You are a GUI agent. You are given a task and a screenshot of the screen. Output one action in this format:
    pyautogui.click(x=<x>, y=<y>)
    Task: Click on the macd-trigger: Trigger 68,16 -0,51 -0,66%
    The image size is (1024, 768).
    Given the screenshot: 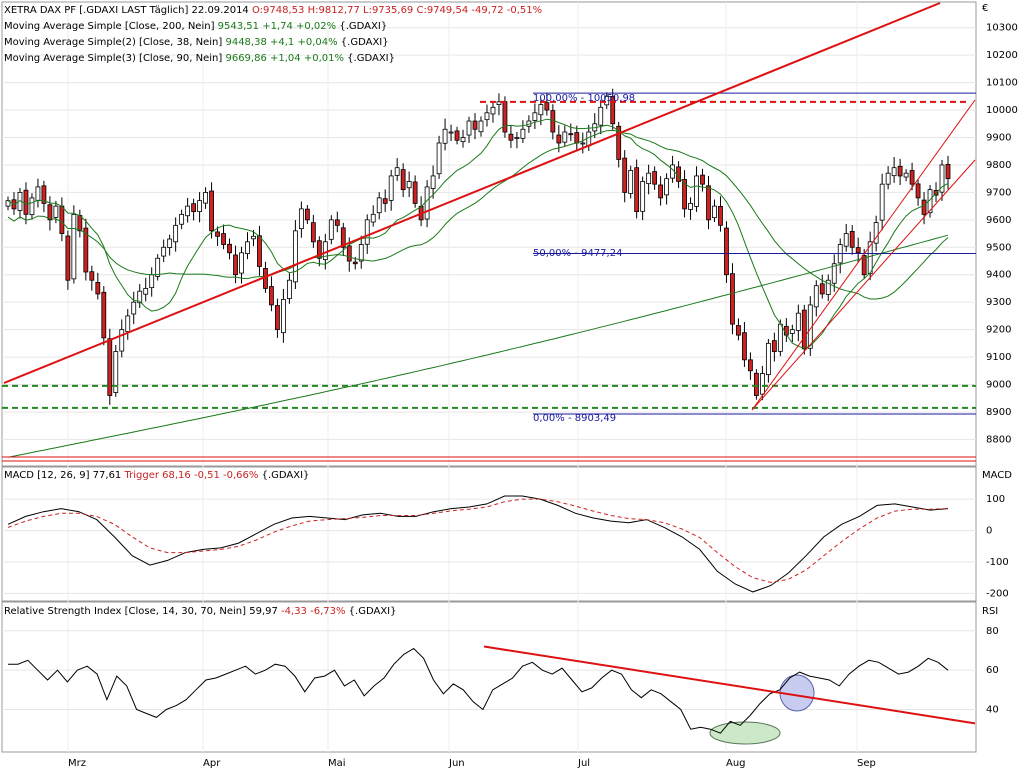 What is the action you would take?
    pyautogui.click(x=191, y=475)
    